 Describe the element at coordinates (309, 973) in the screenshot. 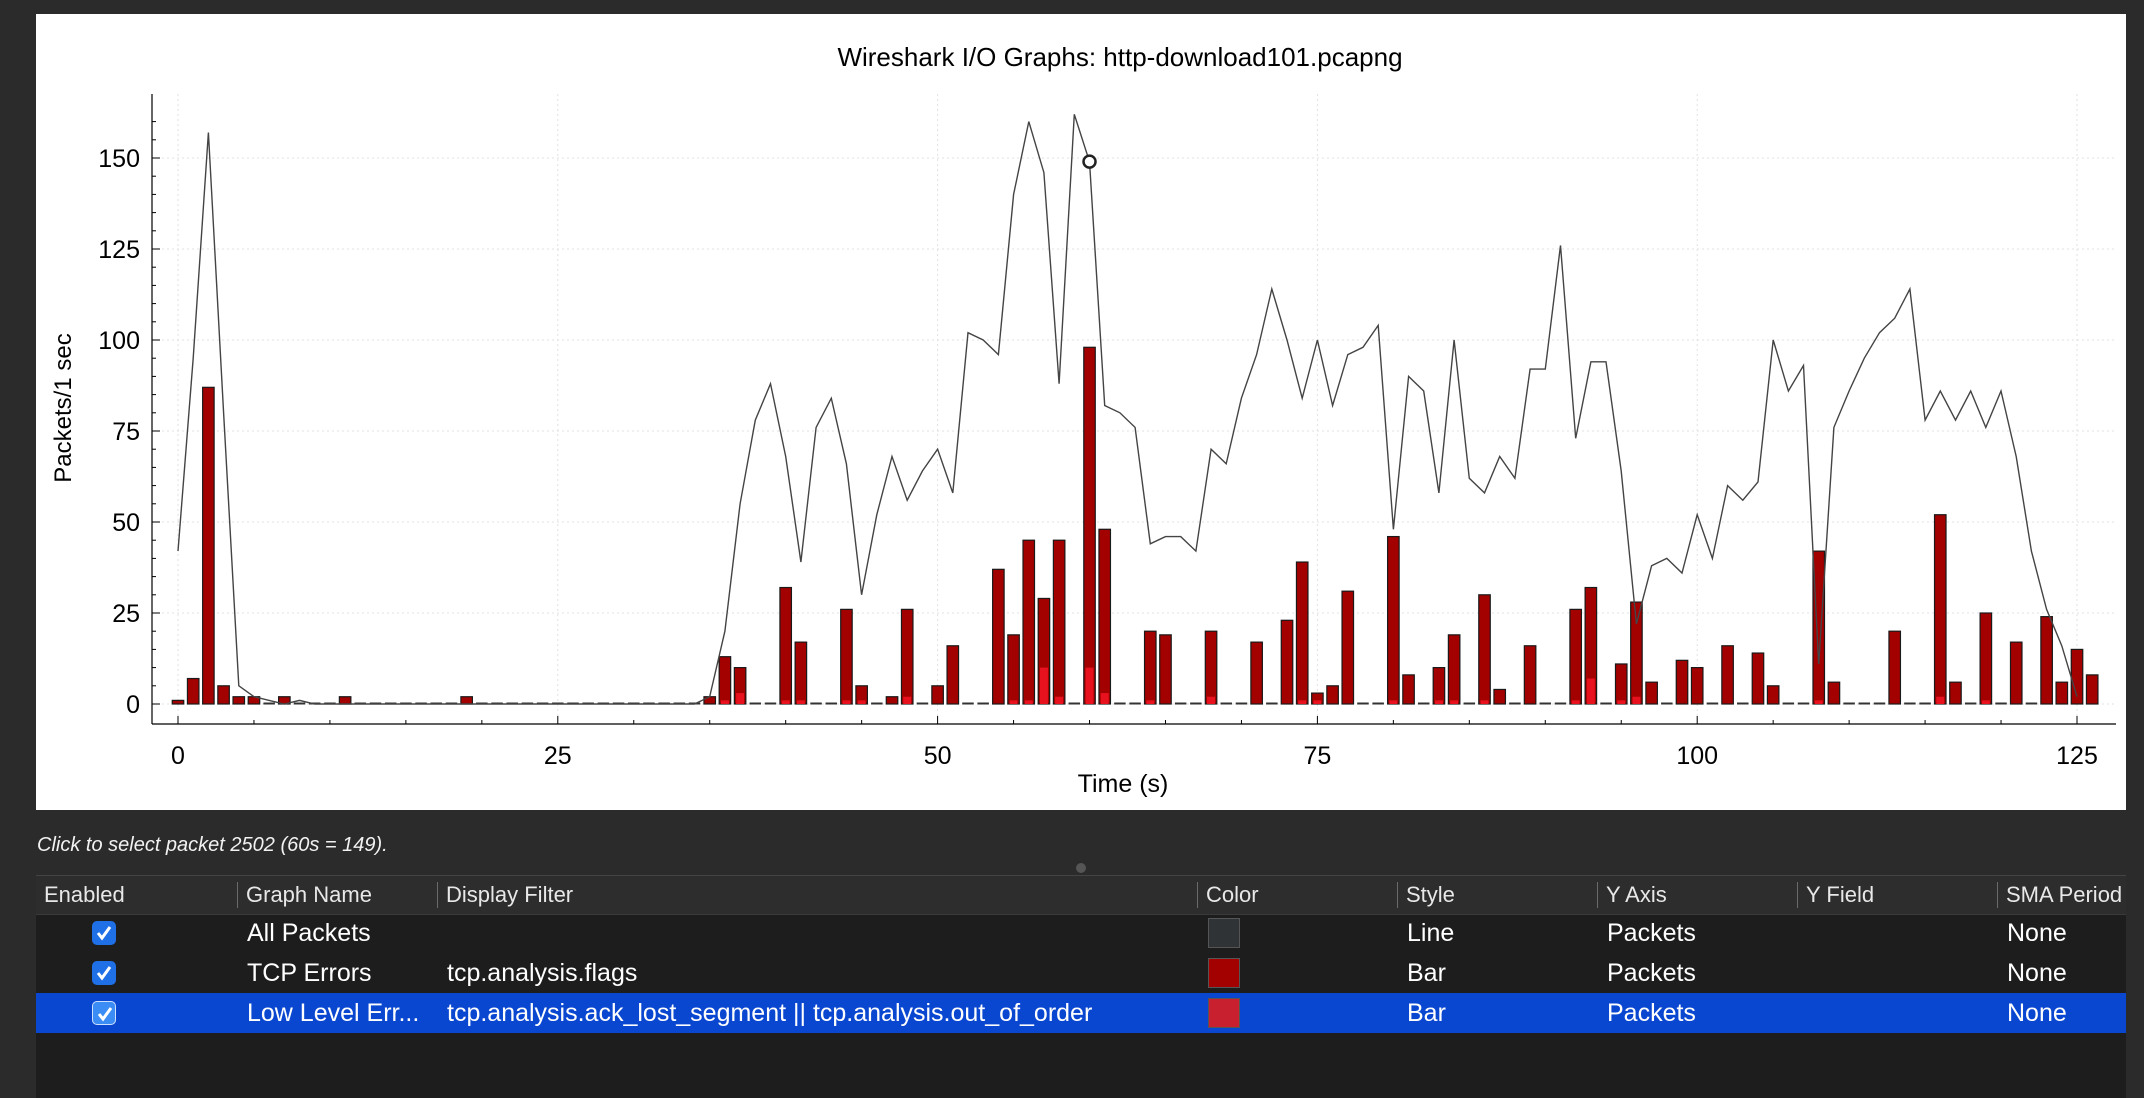

I see `graph-name: TCP Errors` at that location.